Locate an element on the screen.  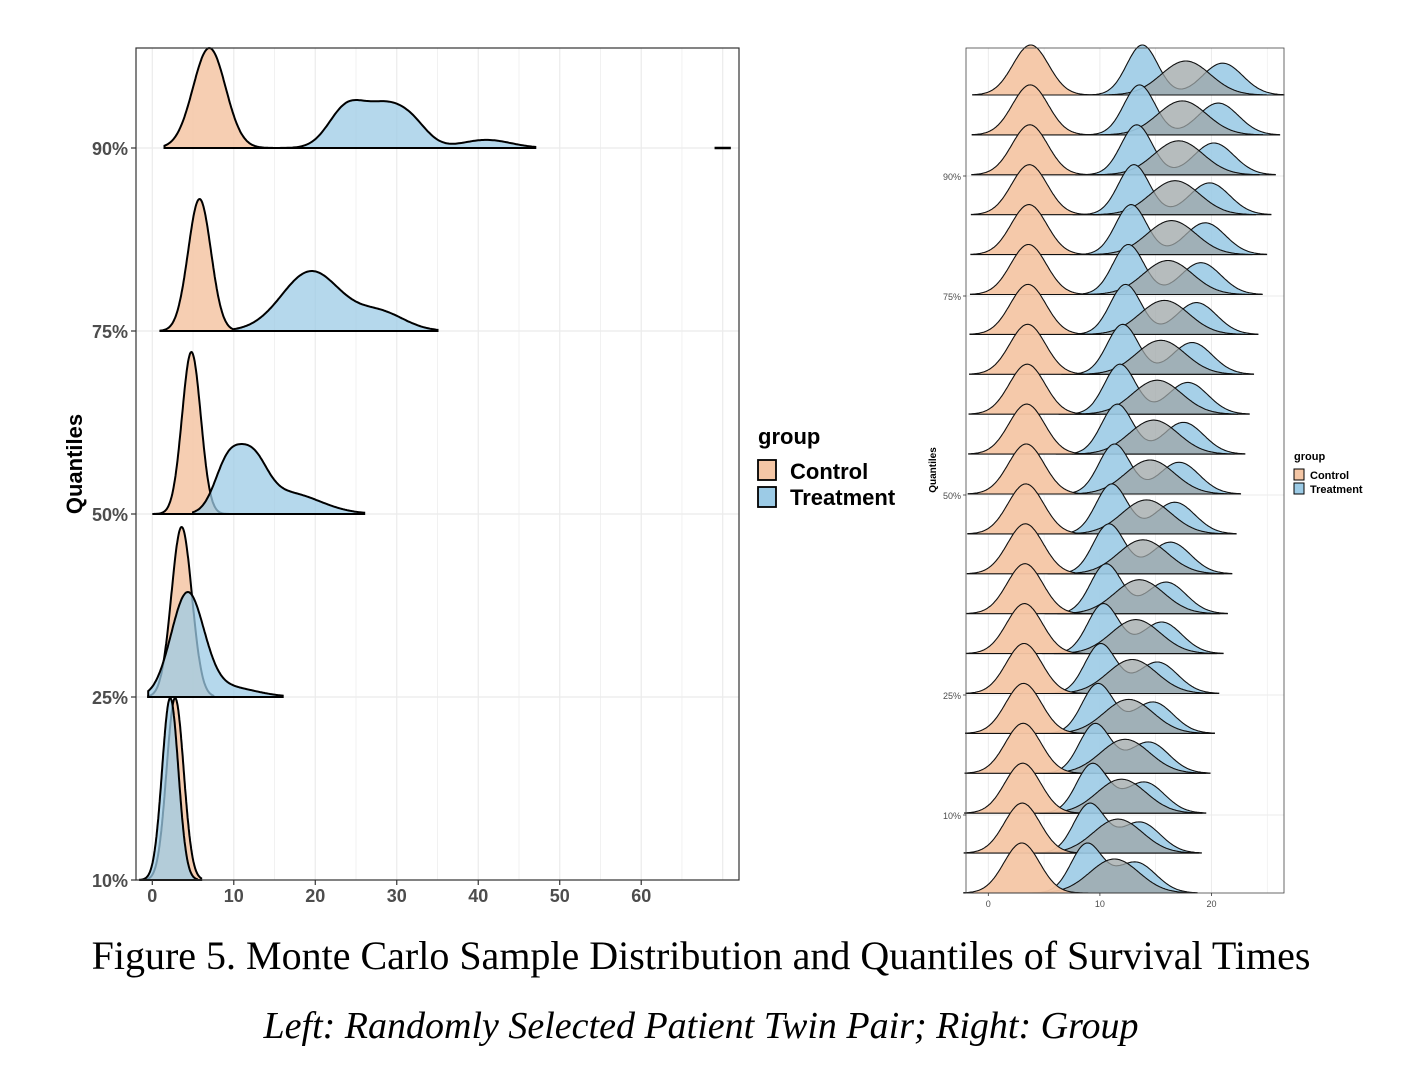
right-legend-control-key is located at coordinates (1299, 474).